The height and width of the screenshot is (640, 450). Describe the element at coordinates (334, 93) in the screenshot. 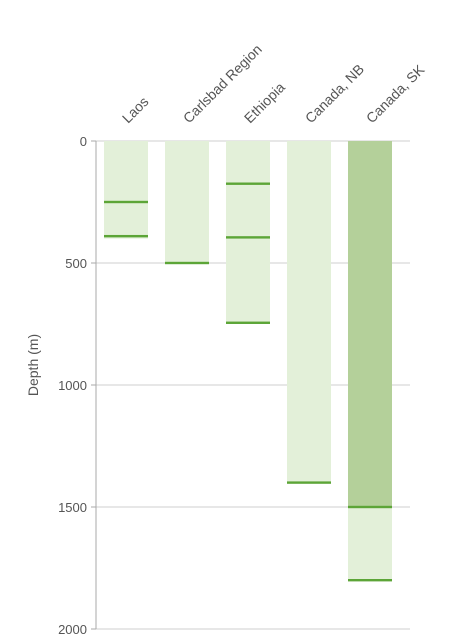

I see `category-label: Canada, NB` at that location.